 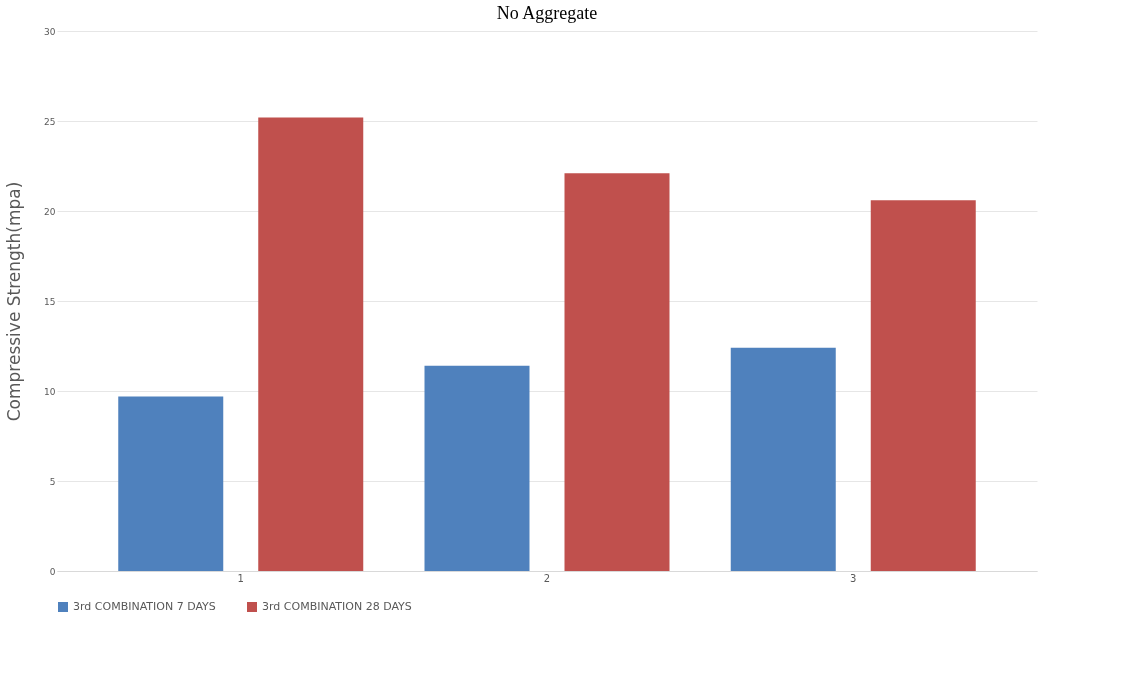 What do you see at coordinates (52, 481) in the screenshot?
I see `y-tick-label: 5` at bounding box center [52, 481].